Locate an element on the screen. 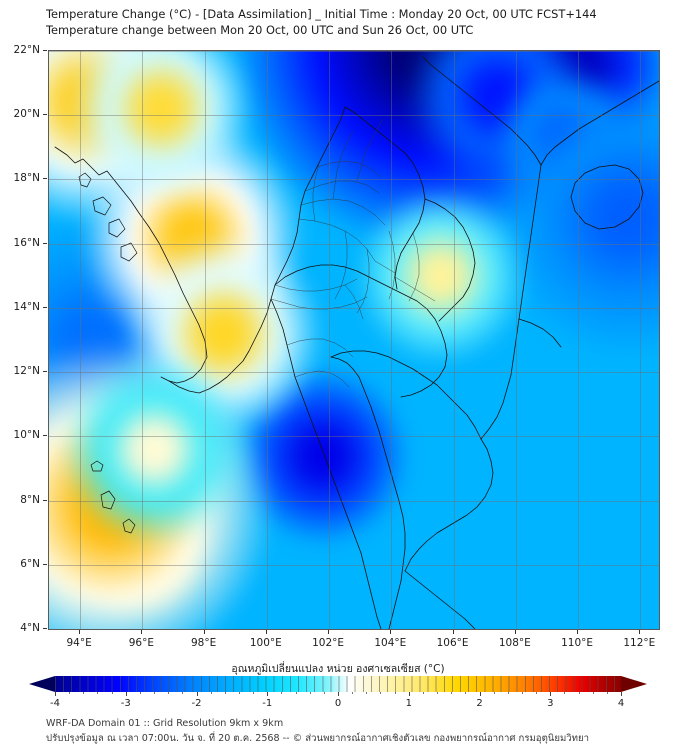 This screenshot has width=676, height=756. colorbar-gradient is located at coordinates (338, 684).